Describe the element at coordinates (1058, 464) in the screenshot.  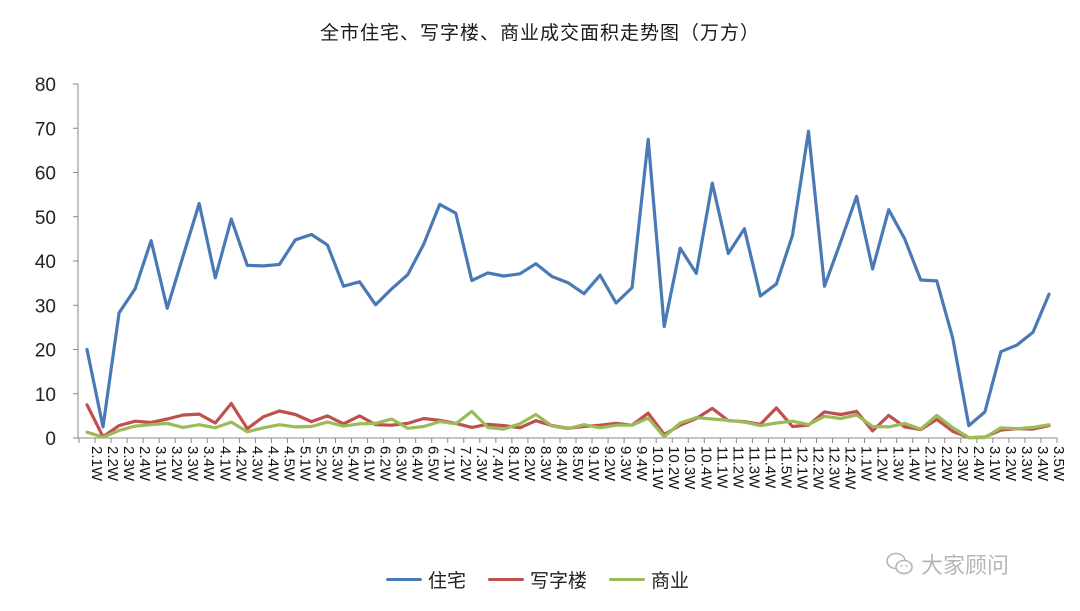
I see `x-tick-label: 3.5W` at that location.